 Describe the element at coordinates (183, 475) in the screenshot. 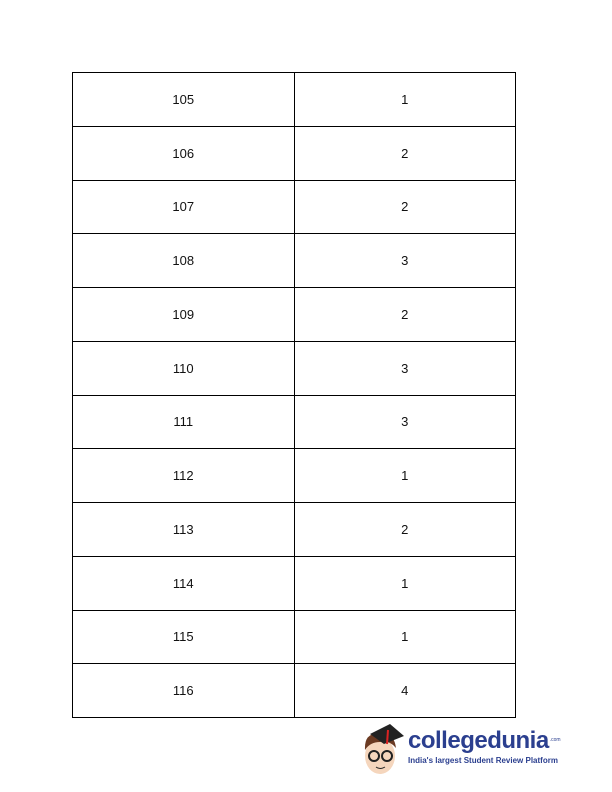

I see `table-cell: 112` at that location.